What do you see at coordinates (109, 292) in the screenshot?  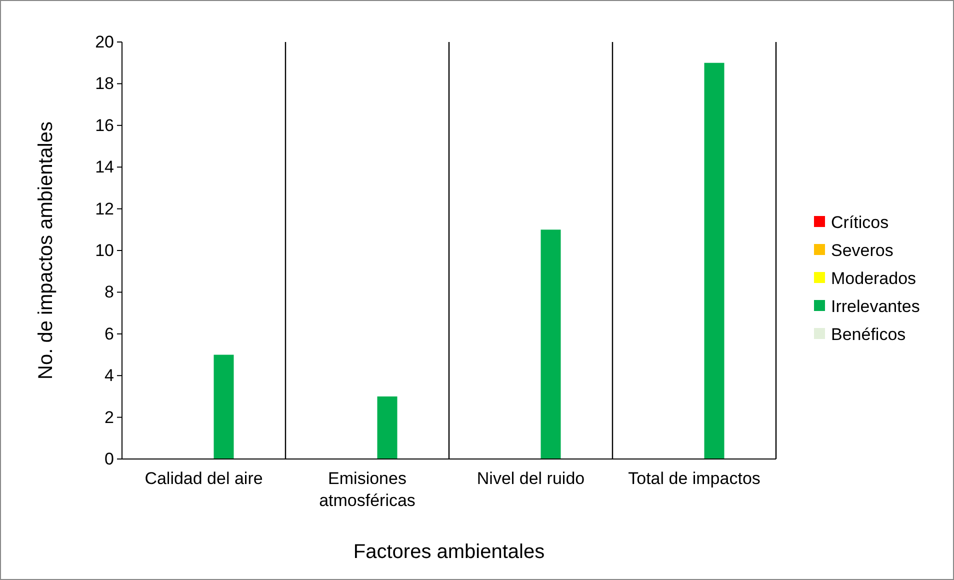 I see `y-tick-label: 8` at bounding box center [109, 292].